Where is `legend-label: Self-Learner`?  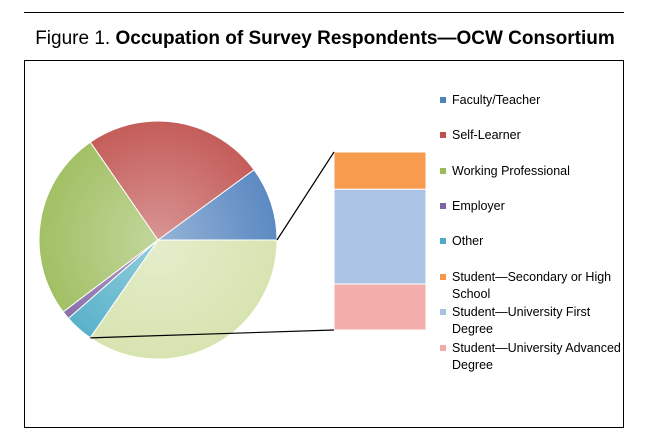 legend-label: Self-Learner is located at coordinates (486, 135).